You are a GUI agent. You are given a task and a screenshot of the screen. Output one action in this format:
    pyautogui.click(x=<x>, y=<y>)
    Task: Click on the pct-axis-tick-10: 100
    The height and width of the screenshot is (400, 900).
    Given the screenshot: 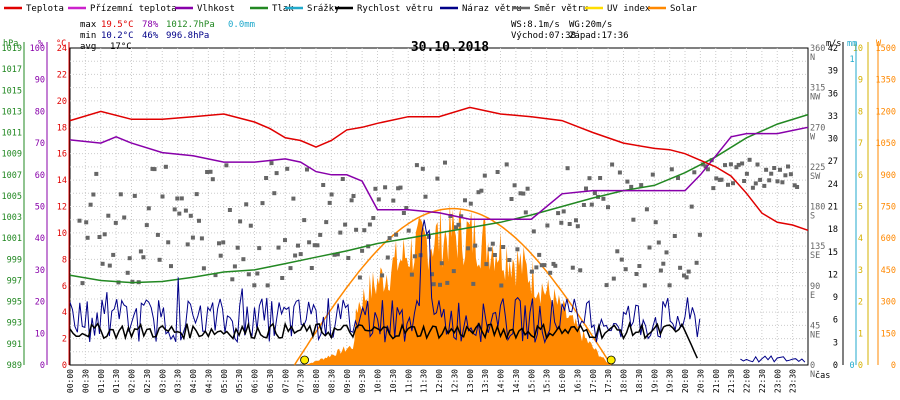 What is the action you would take?
    pyautogui.click(x=37, y=49)
    